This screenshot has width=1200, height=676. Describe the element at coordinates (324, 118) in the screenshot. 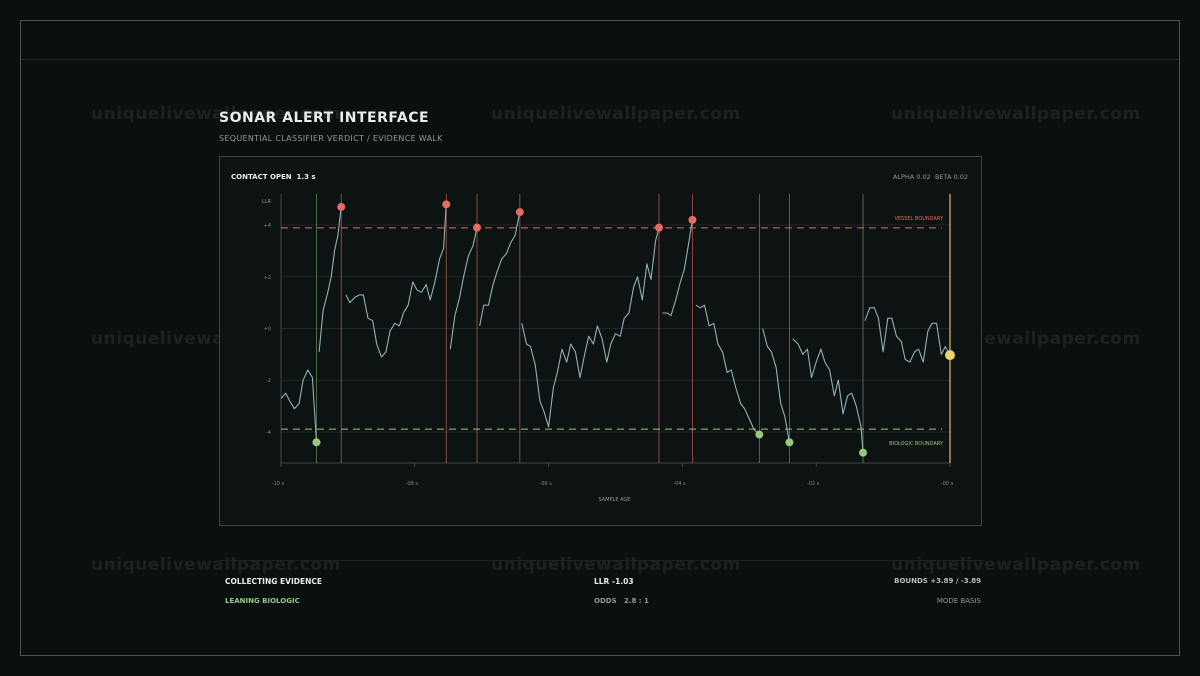

I see `page-title: SONAR ALERT INTERFACE` at that location.